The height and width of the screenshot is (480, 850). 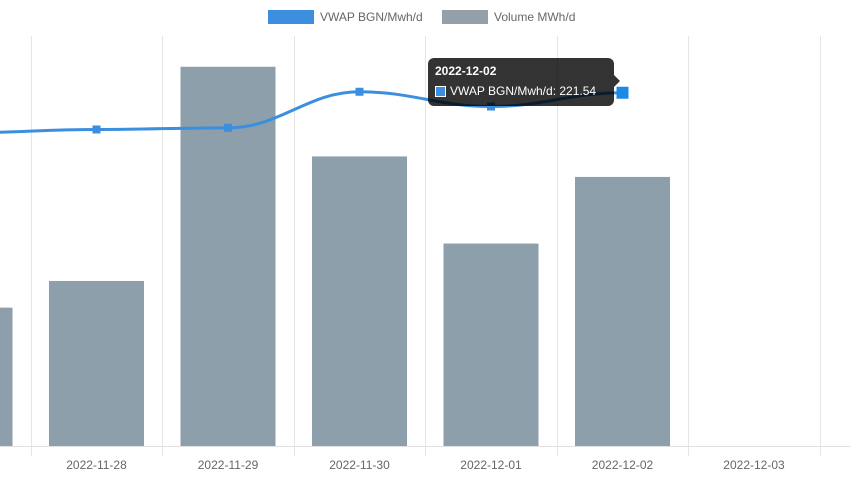 I want to click on vwap-line-series, so click(x=314, y=110).